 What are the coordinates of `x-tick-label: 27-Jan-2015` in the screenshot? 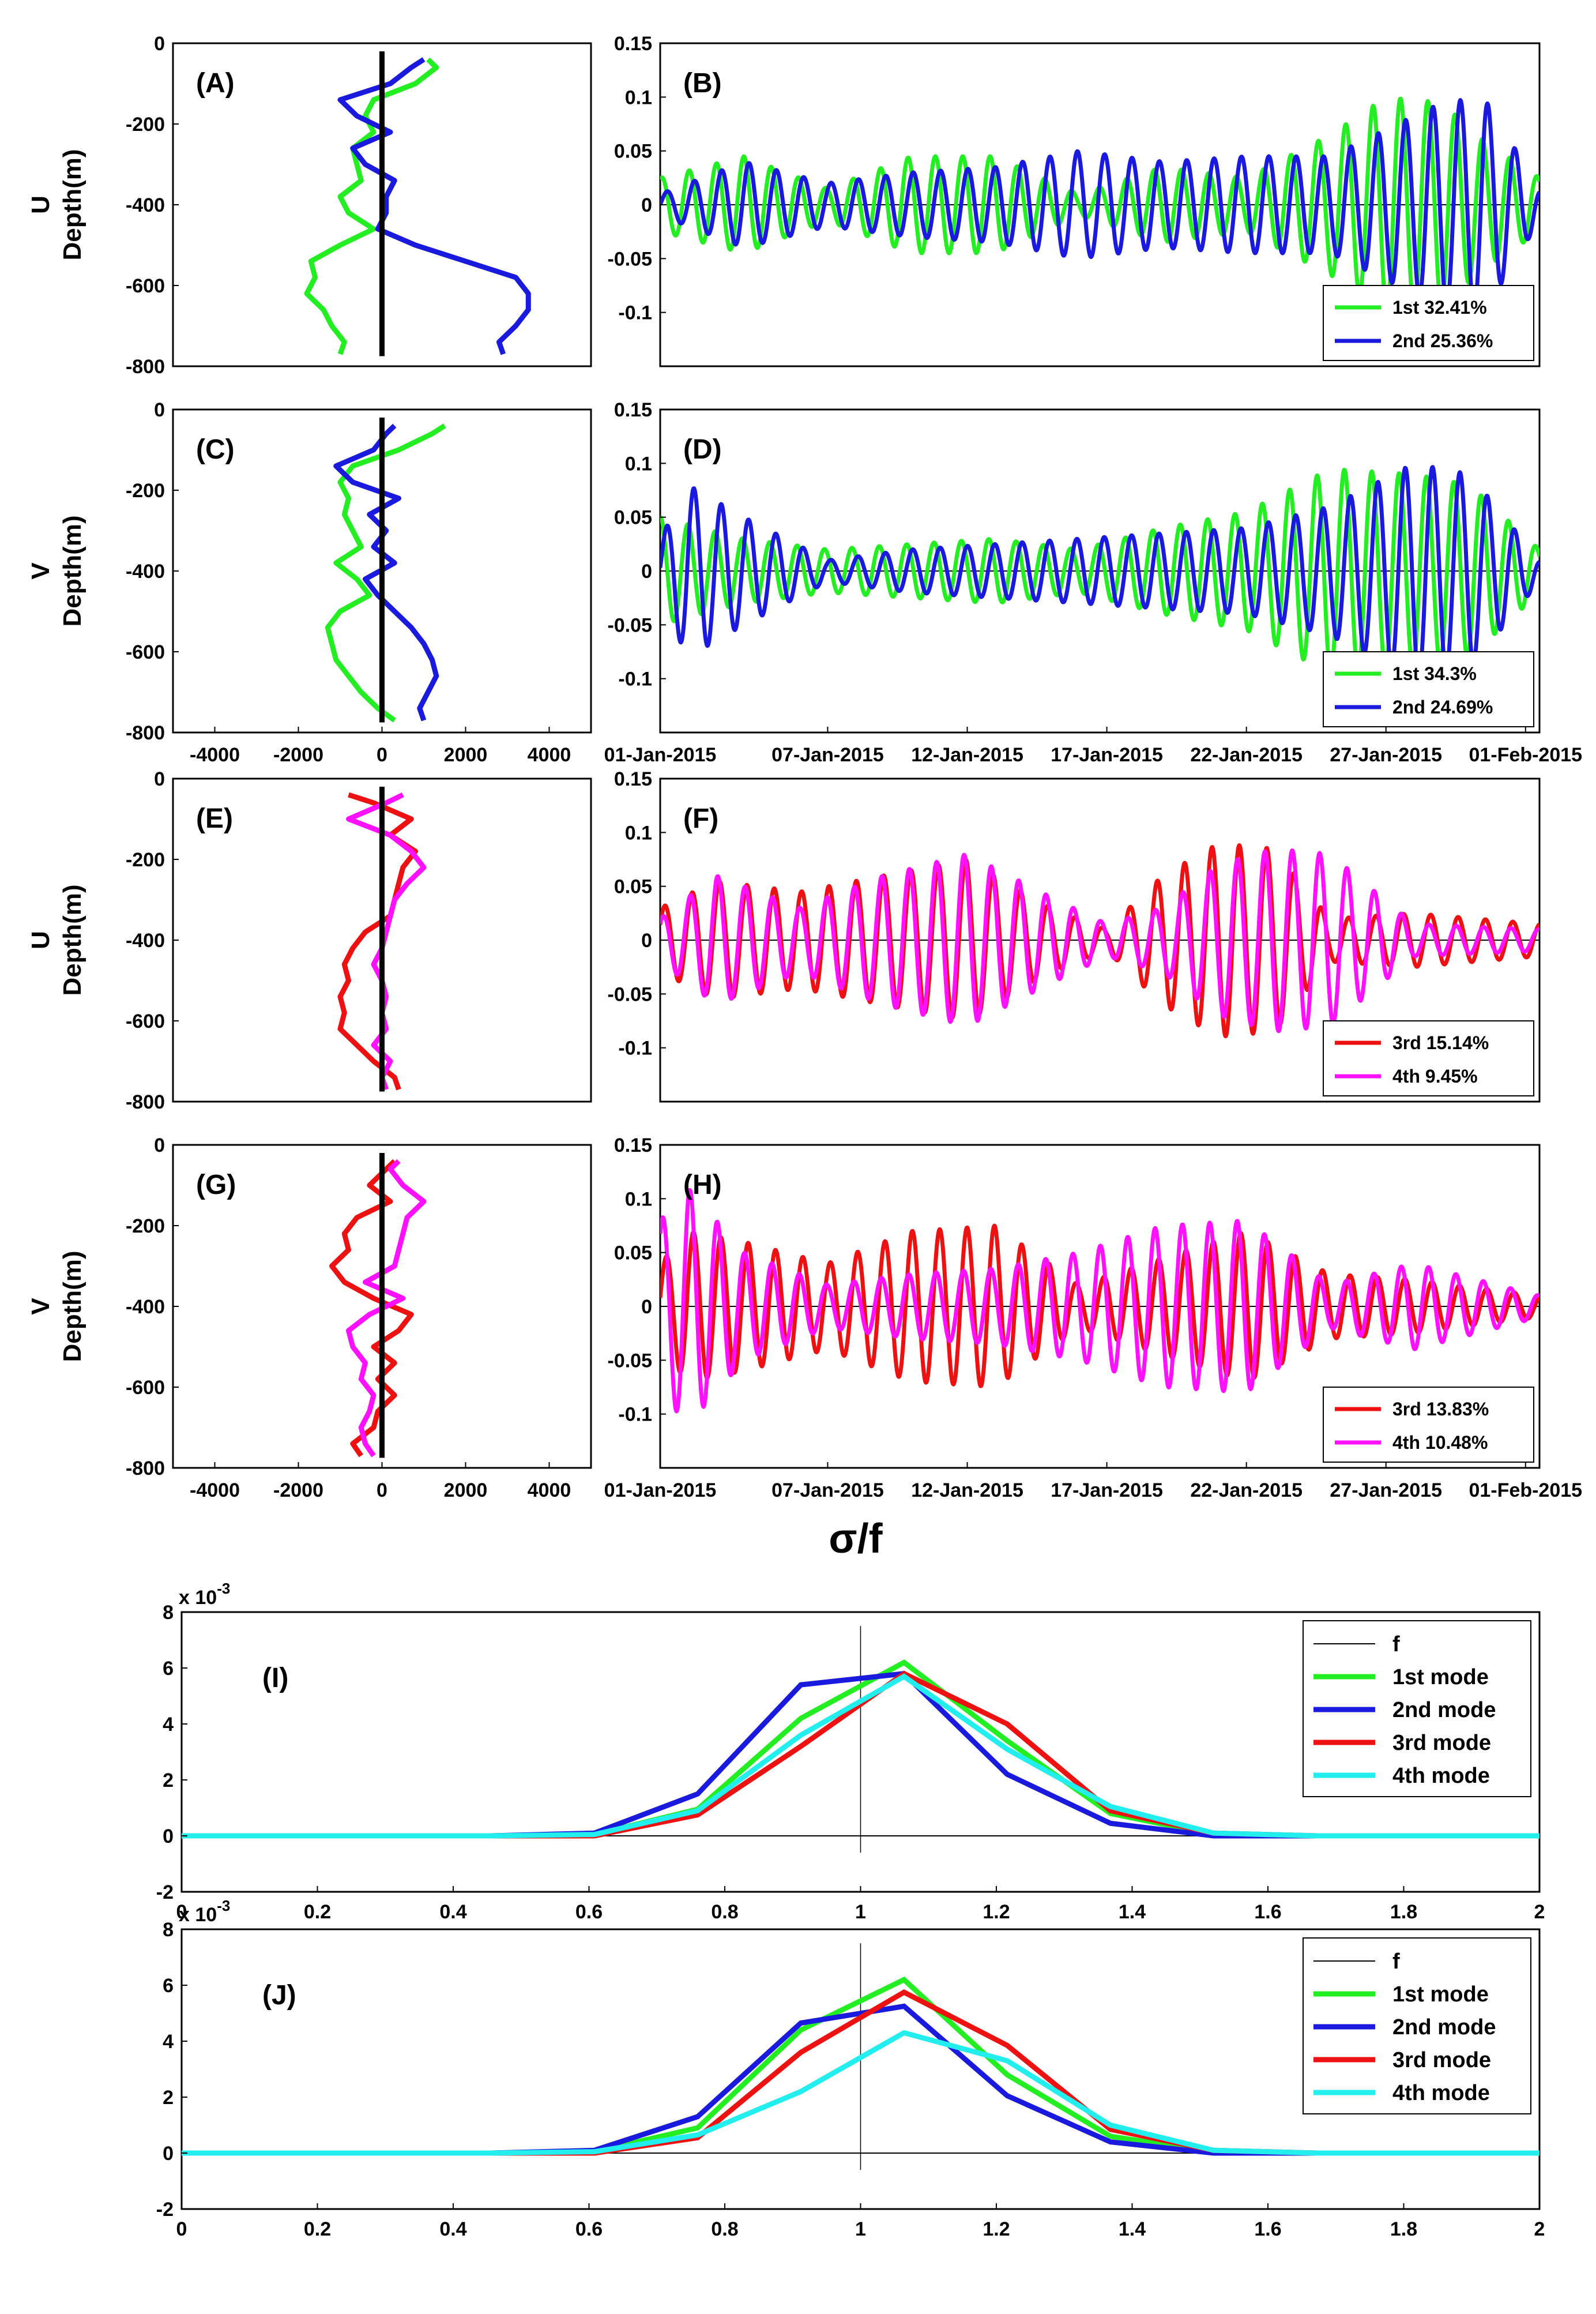 It's located at (1386, 755).